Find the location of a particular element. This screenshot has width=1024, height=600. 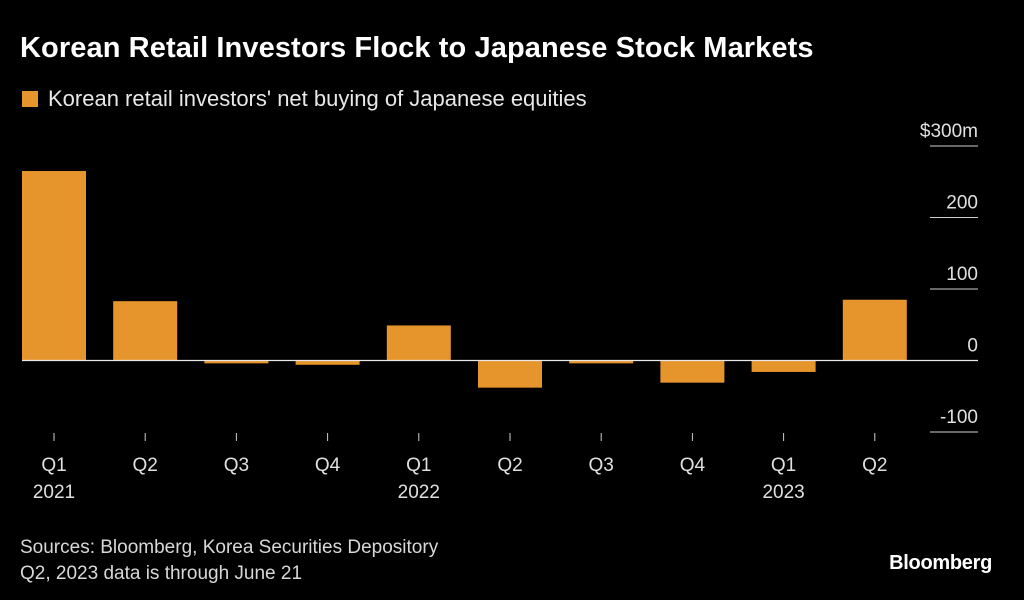

y-tick-label: $300m is located at coordinates (949, 131).